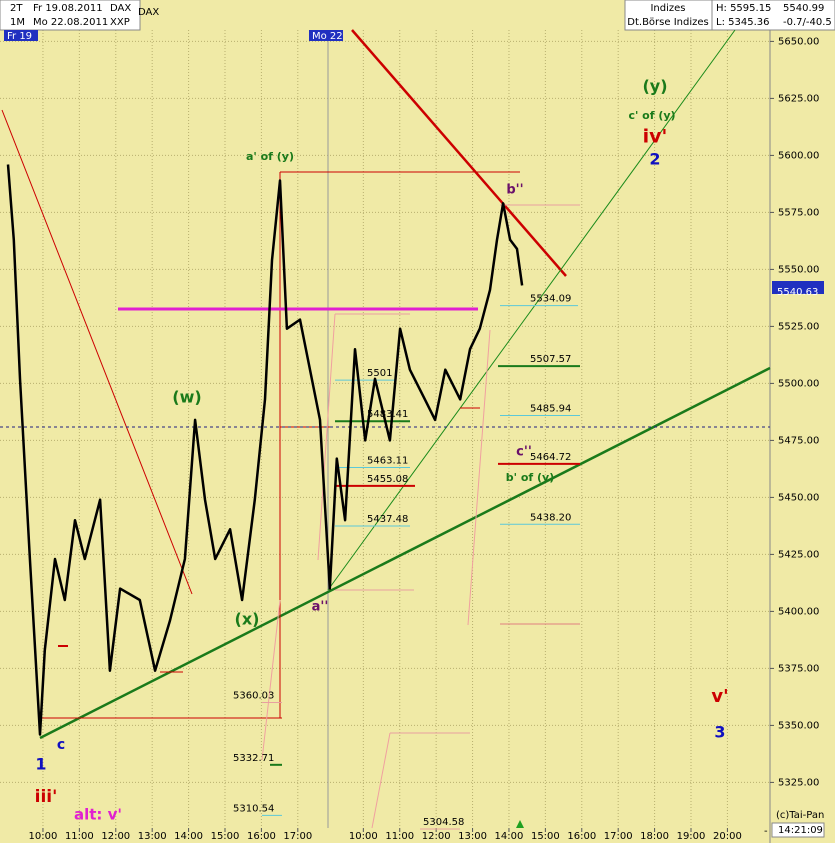  I want to click on y-tick-label: 5425.00, so click(798, 554).